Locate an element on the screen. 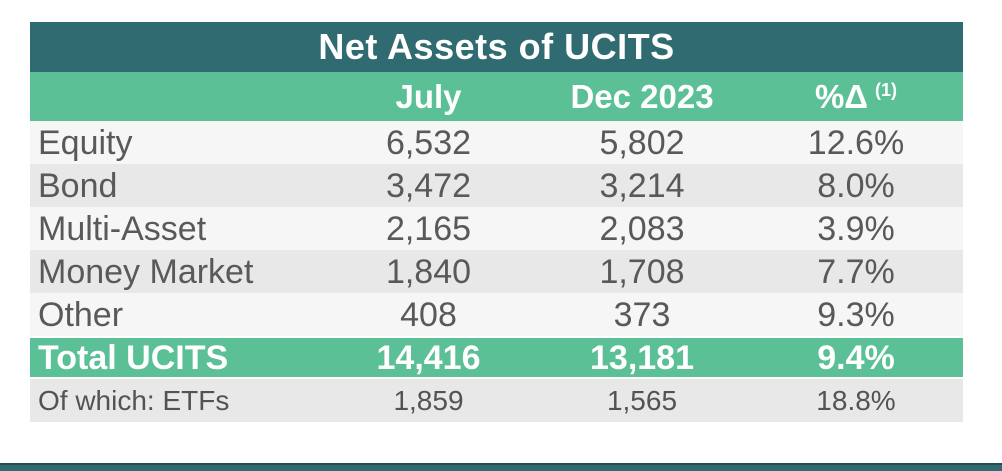 The width and height of the screenshot is (1002, 471). cell-pct-change: 7.7% is located at coordinates (856, 271).